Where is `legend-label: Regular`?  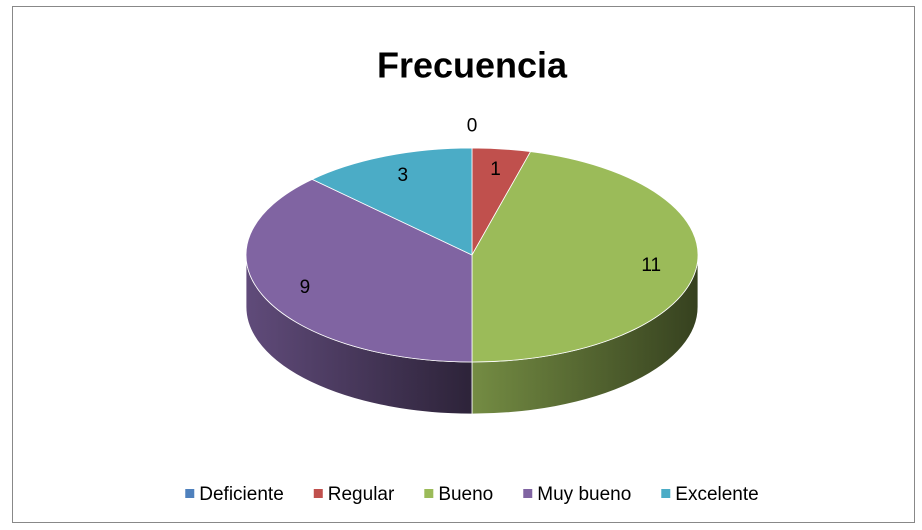
legend-label: Regular is located at coordinates (361, 494).